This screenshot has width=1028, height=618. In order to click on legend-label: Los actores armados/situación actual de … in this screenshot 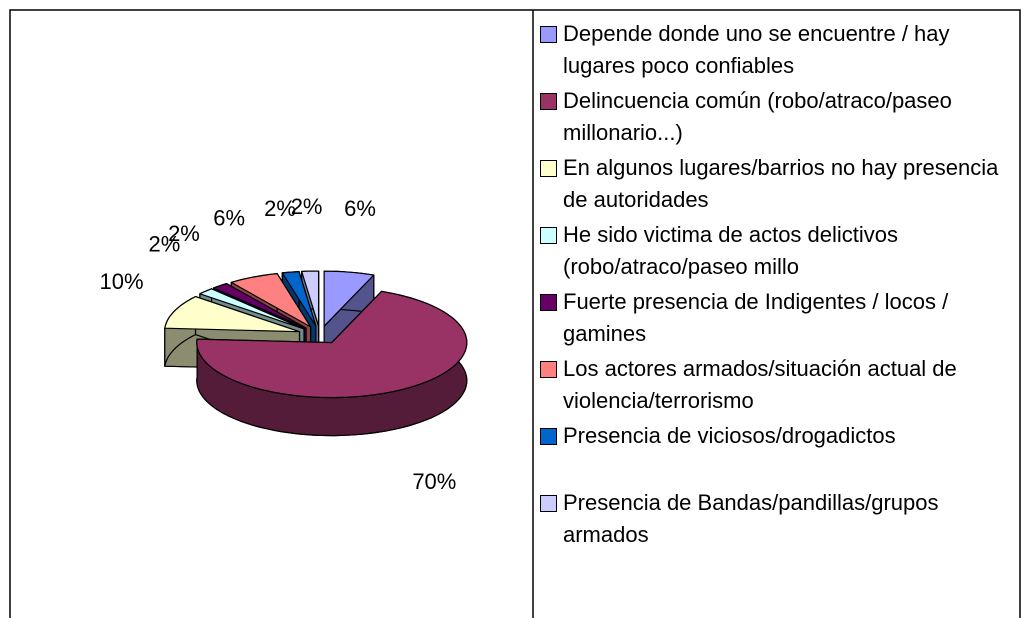, I will do `click(760, 384)`.